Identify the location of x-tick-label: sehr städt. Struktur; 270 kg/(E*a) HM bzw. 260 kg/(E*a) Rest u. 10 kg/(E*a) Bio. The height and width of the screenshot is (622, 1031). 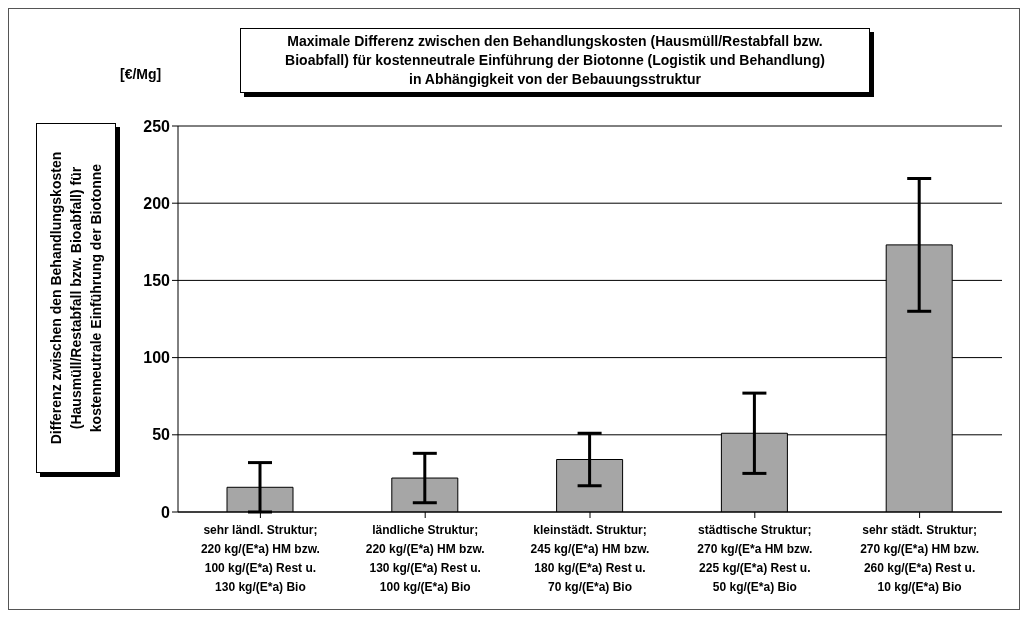
(920, 558).